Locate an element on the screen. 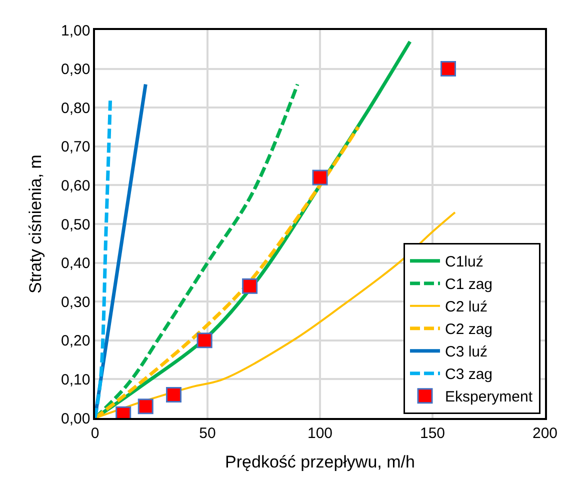 This screenshot has height=481, width=570. y-tick-label: 0,40 is located at coordinates (75, 263).